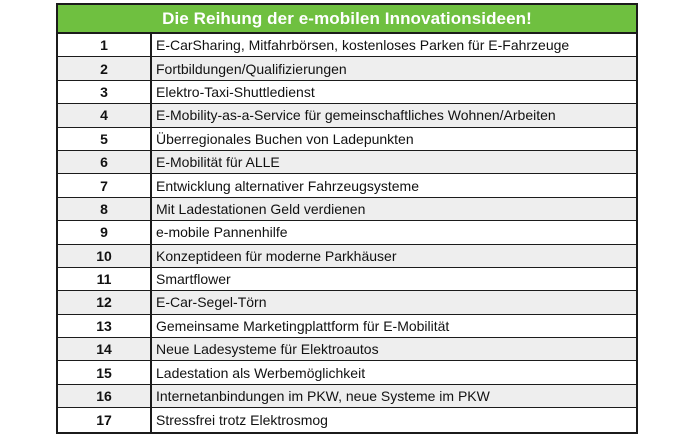  I want to click on rank-cell: 17, so click(105, 420).